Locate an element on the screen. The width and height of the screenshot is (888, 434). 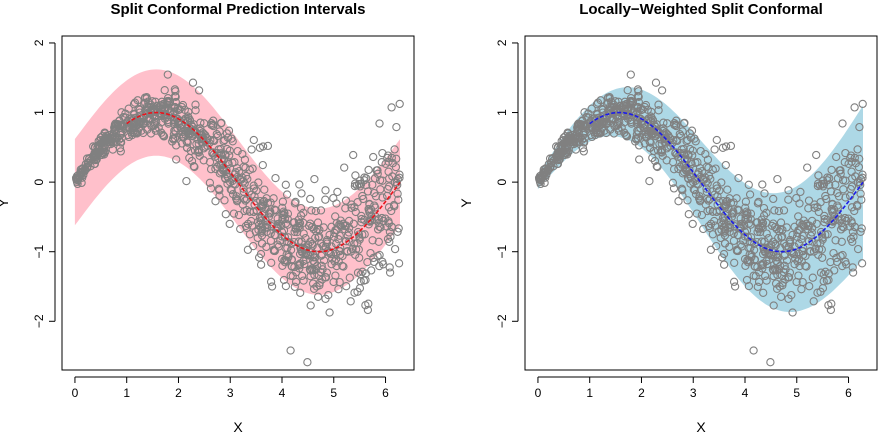
y-axis-label: Y is located at coordinates (5, 203).